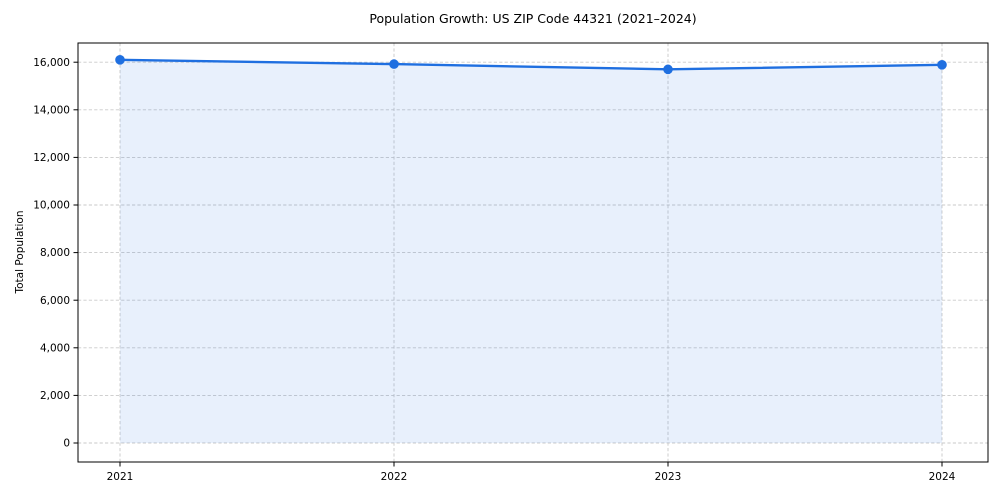  Describe the element at coordinates (120, 477) in the screenshot. I see `x-tick-label: 2021` at that location.